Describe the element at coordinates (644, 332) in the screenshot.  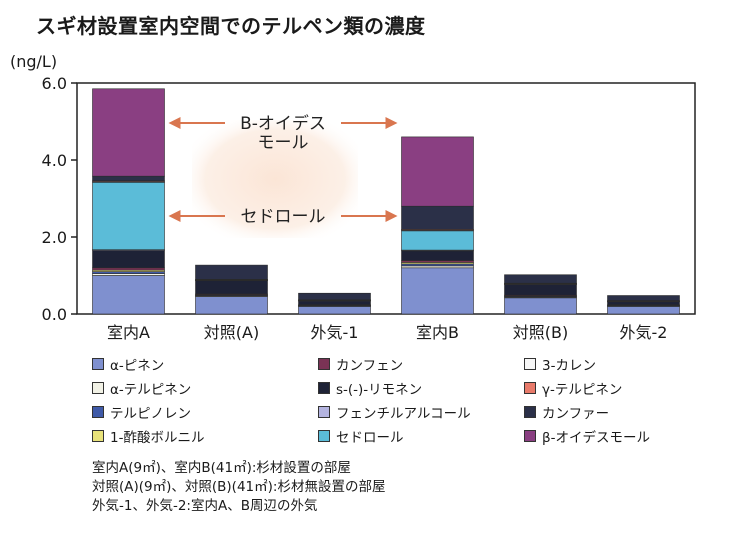
I see `x-category-label: 外気-2` at that location.